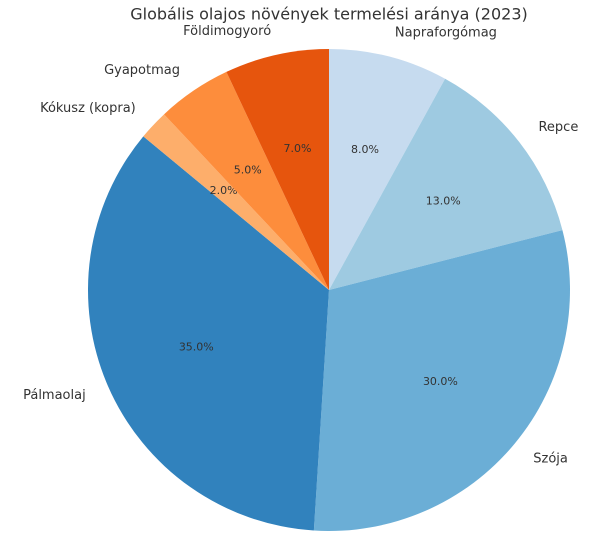 The image size is (605, 543). What do you see at coordinates (224, 190) in the screenshot?
I see `value-label: 2.0%` at bounding box center [224, 190].